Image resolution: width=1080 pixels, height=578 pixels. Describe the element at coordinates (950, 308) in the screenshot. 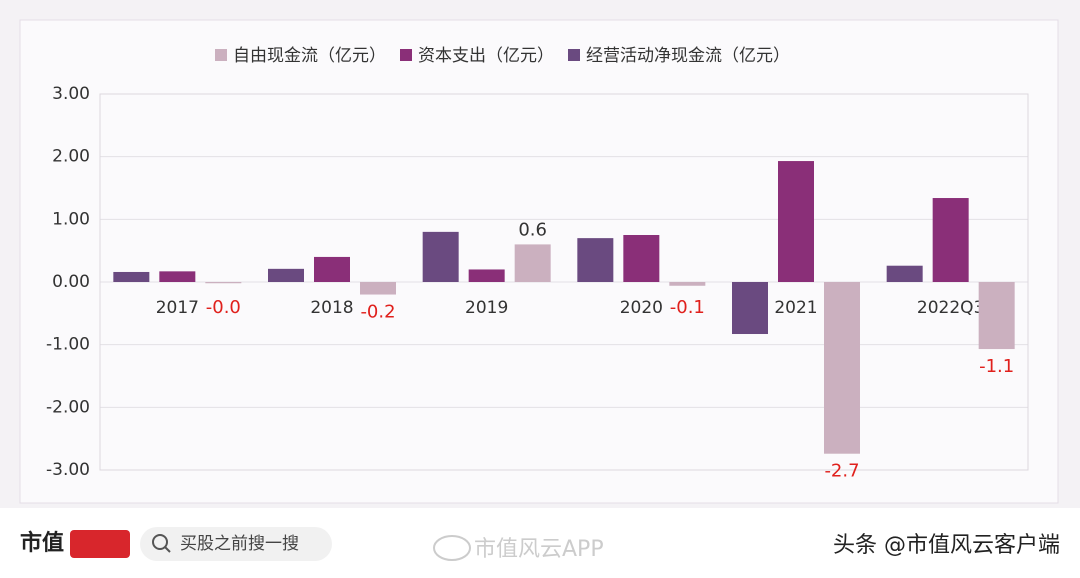

I see `x-tick-label: 2022Q3` at that location.